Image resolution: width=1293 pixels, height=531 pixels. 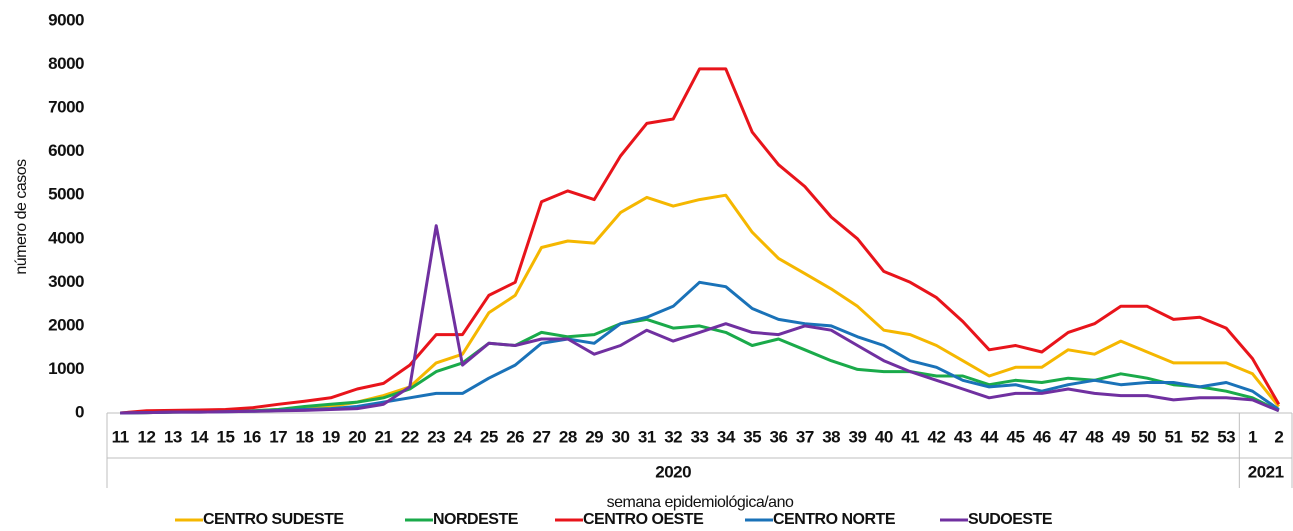 I want to click on y-tick-label: 4000, so click(x=66, y=237).